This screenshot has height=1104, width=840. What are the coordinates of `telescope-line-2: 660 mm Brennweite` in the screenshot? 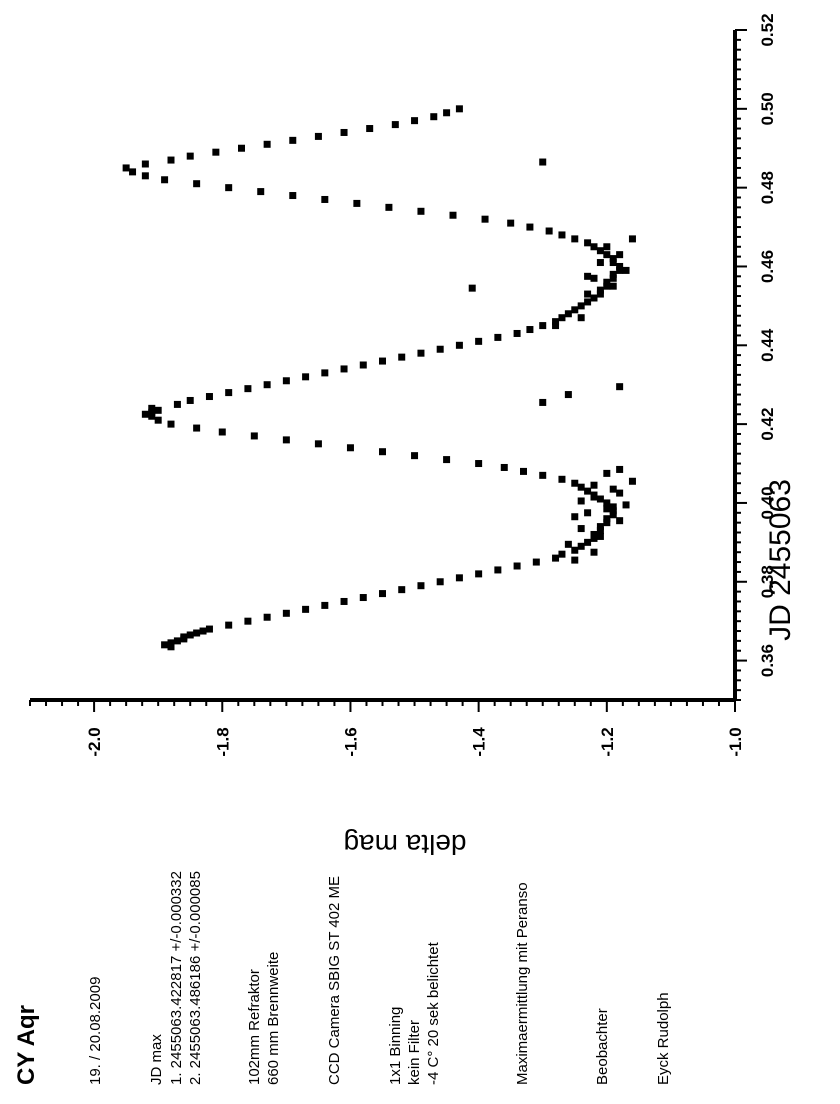 It's located at (273, 1018).